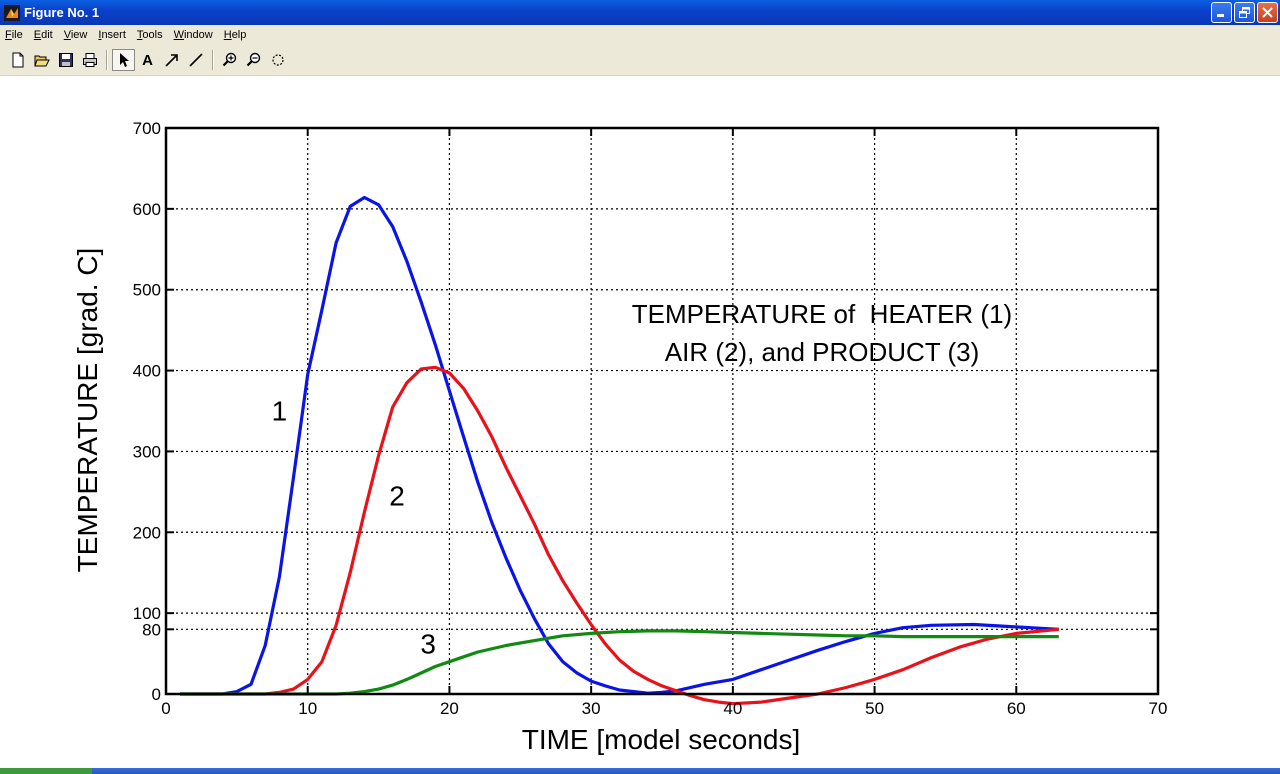 Image resolution: width=1280 pixels, height=774 pixels. What do you see at coordinates (147, 290) in the screenshot?
I see `y-tick-label: 500` at bounding box center [147, 290].